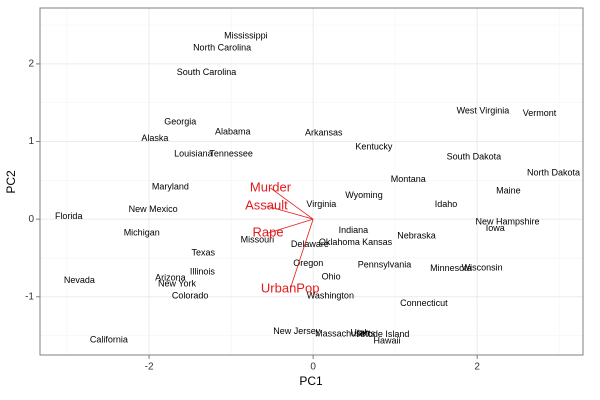  What do you see at coordinates (177, 284) in the screenshot?
I see `point-label: New York` at bounding box center [177, 284].